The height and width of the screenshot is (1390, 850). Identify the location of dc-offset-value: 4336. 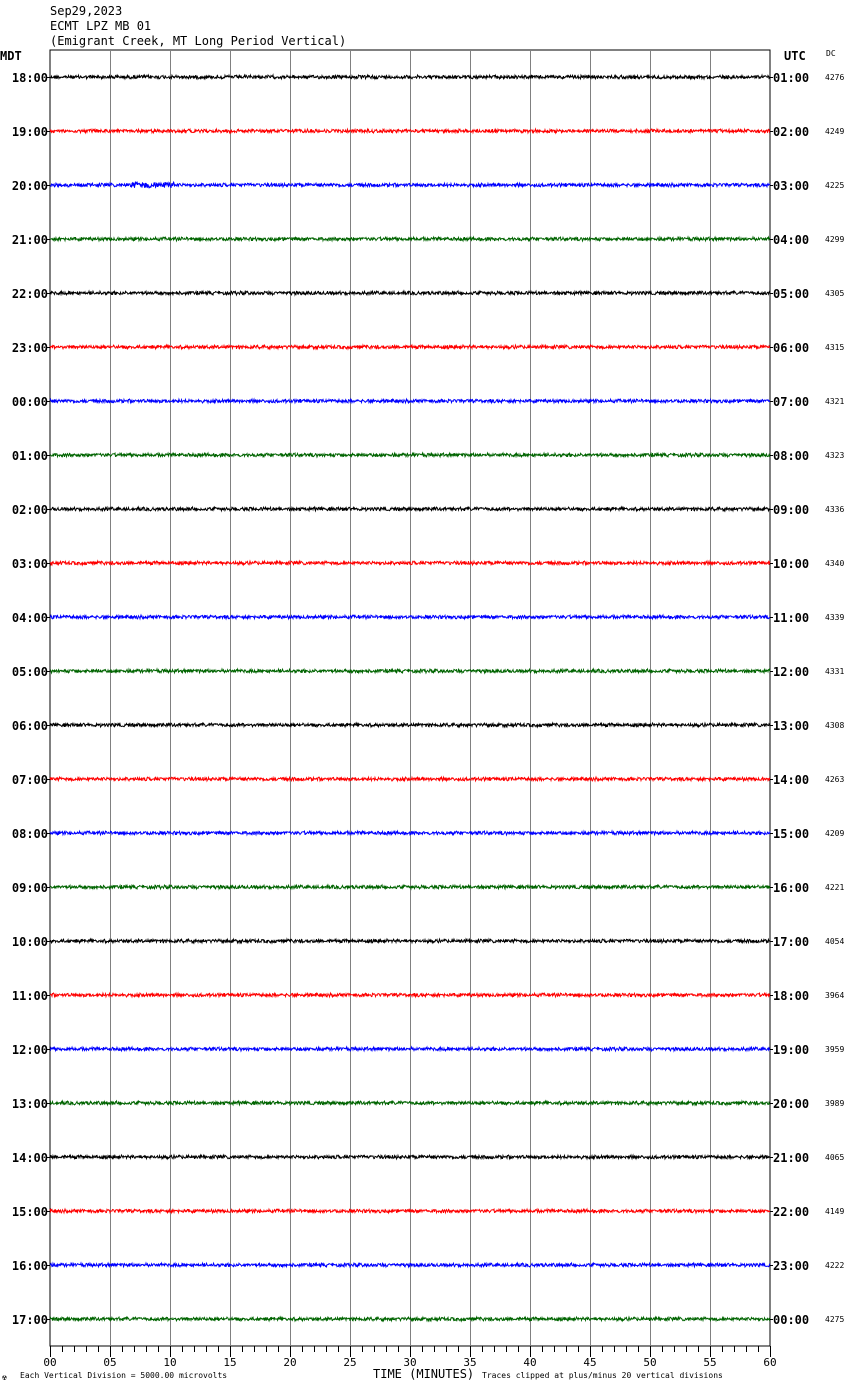
(834, 509).